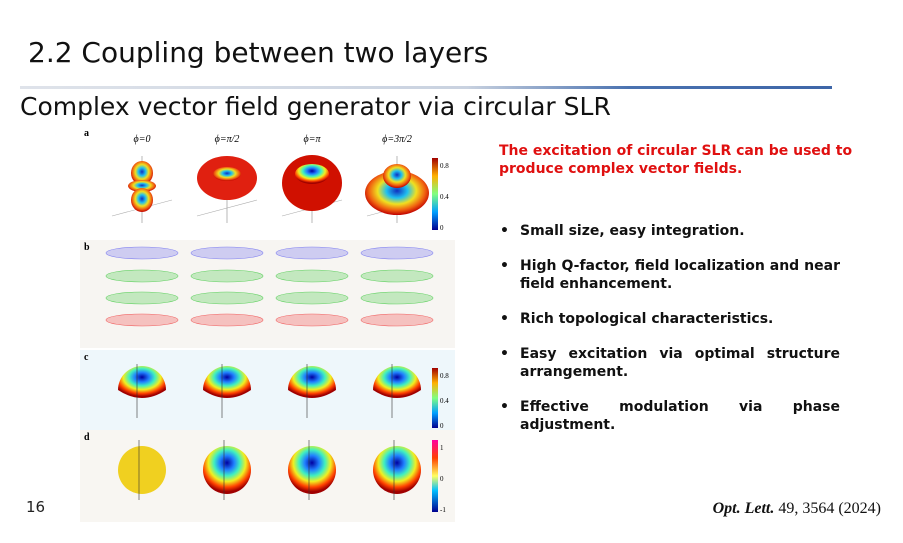 The image size is (903, 543). Describe the element at coordinates (86, 133) in the screenshot. I see `panel-label: a` at that location.